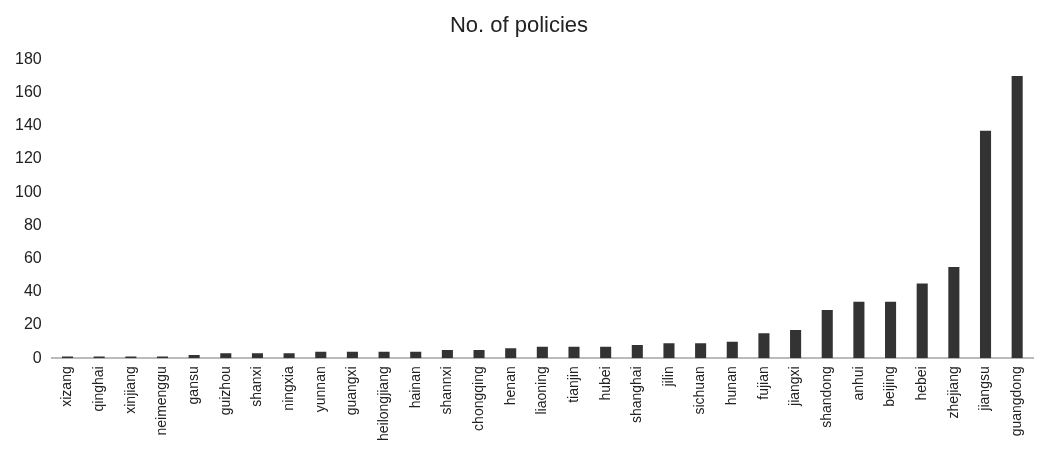 The image size is (1043, 454). Describe the element at coordinates (414, 387) in the screenshot. I see `x-tick-label: hainan` at that location.